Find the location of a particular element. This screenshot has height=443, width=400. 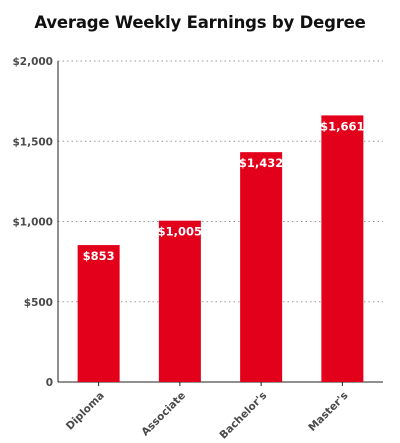

x-tick-label: Associate is located at coordinates (163, 414).